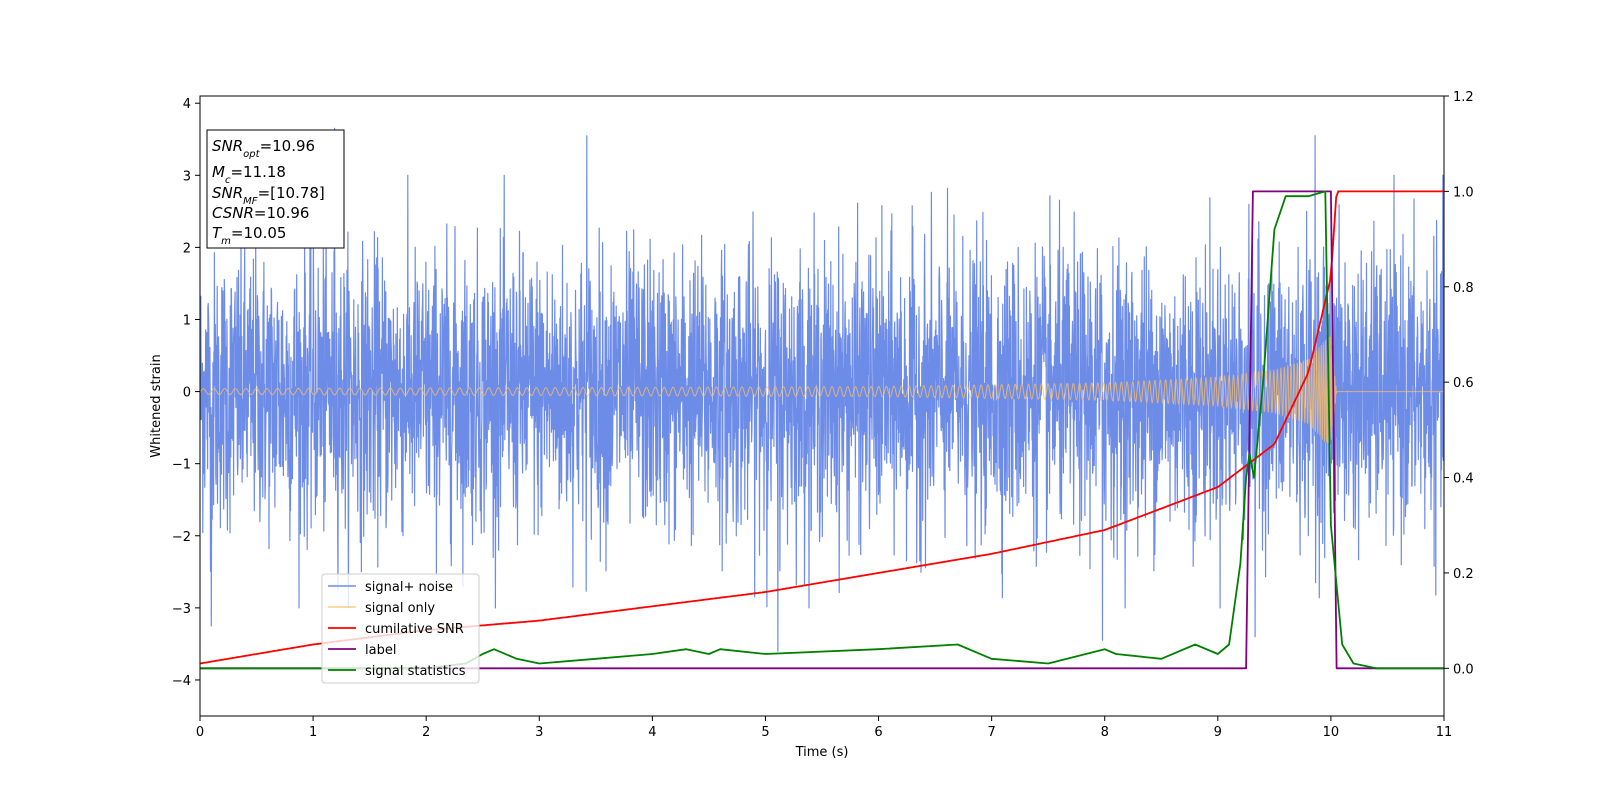 This screenshot has width=1600, height=800. I want to click on y-tick-label: 2, so click(187, 248).